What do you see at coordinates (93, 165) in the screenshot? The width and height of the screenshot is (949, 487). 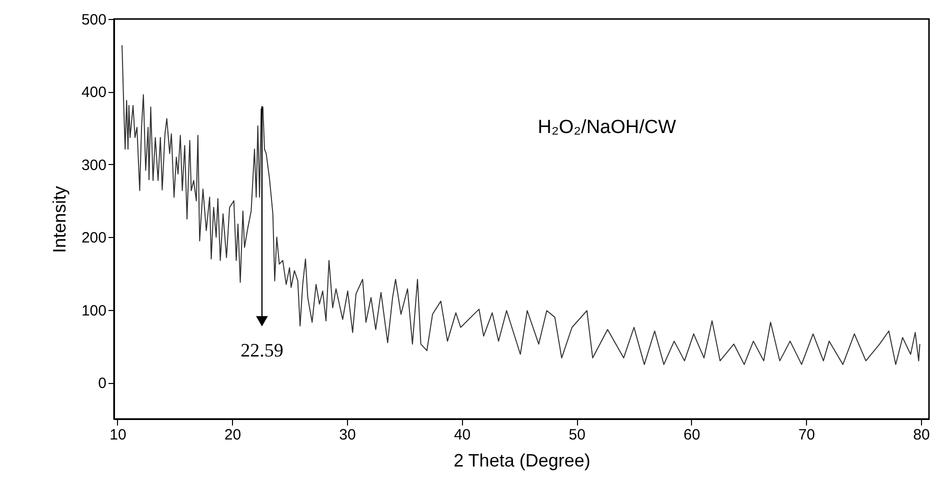 I see `y-tick-label: 300` at bounding box center [93, 165].